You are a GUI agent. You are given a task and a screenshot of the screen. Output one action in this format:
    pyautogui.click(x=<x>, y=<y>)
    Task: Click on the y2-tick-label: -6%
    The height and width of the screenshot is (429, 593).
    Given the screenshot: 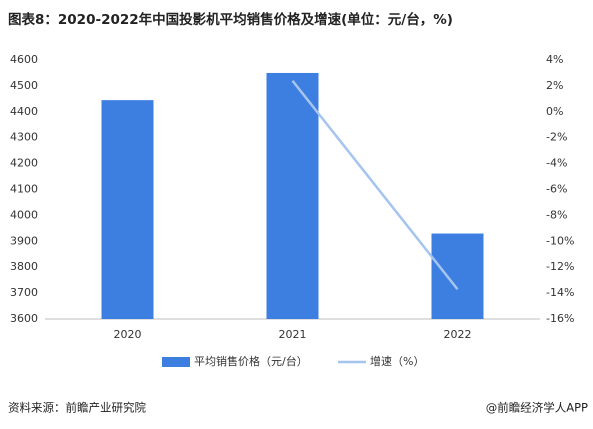 What is the action you would take?
    pyautogui.click(x=556, y=189)
    